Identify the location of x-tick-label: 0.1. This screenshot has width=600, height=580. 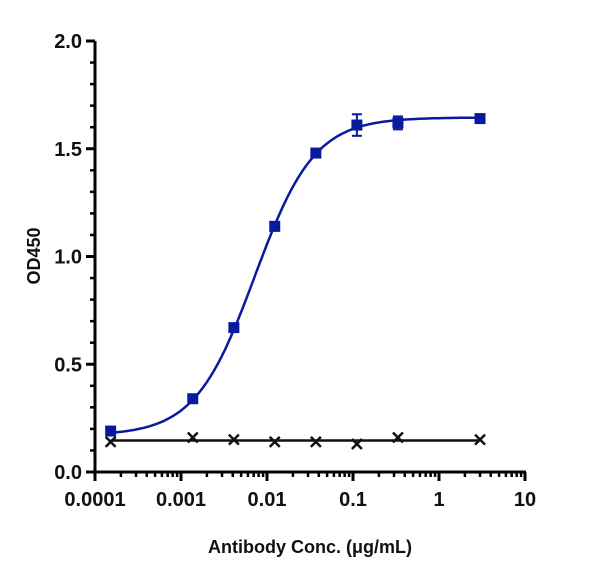
(353, 500).